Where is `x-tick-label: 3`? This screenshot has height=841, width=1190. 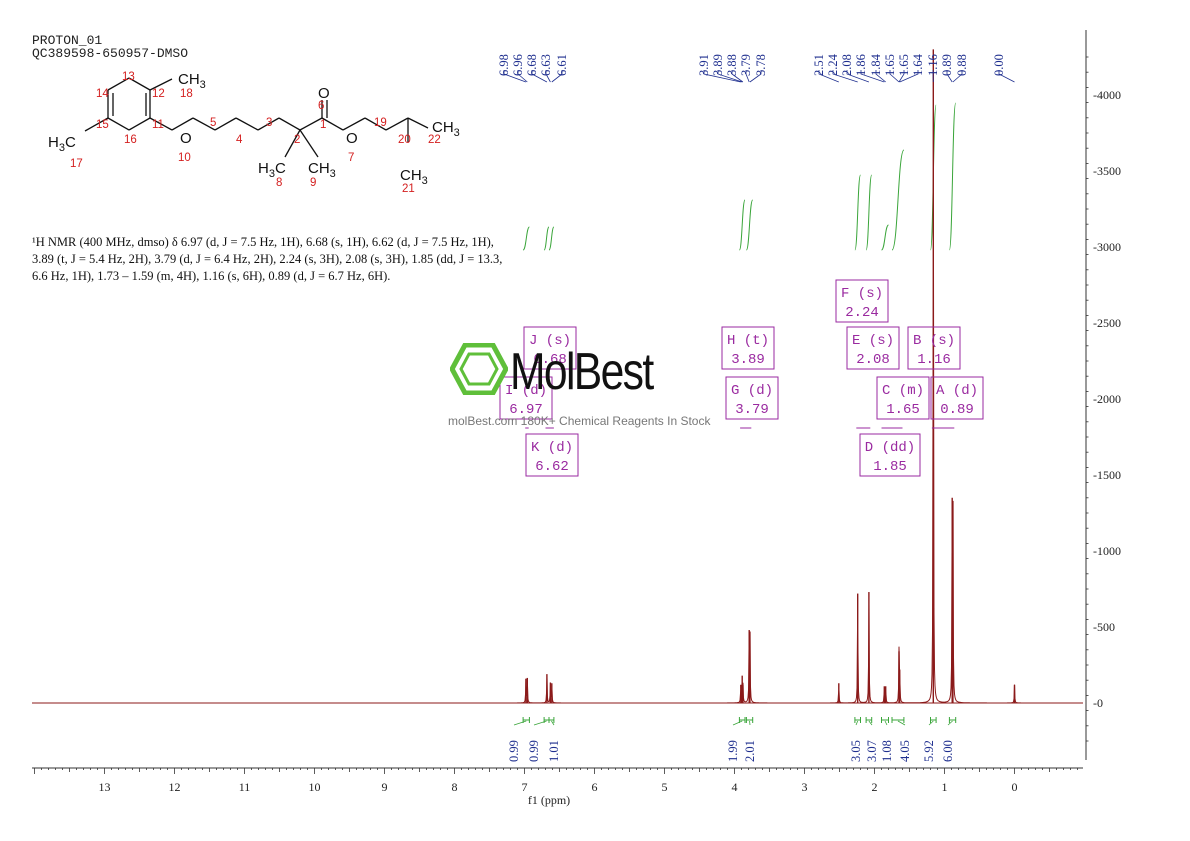
x-tick-label: 3 is located at coordinates (805, 787).